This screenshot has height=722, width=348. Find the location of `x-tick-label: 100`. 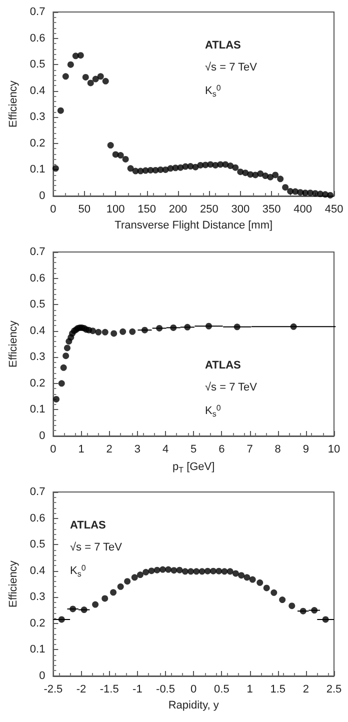

x-tick-label: 100 is located at coordinates (115, 210).